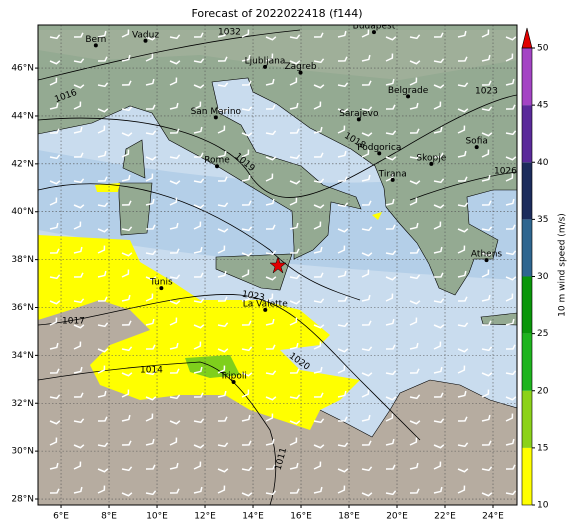  What do you see at coordinates (229, 33) in the screenshot?
I see `isobar-label: 1032` at bounding box center [229, 33].